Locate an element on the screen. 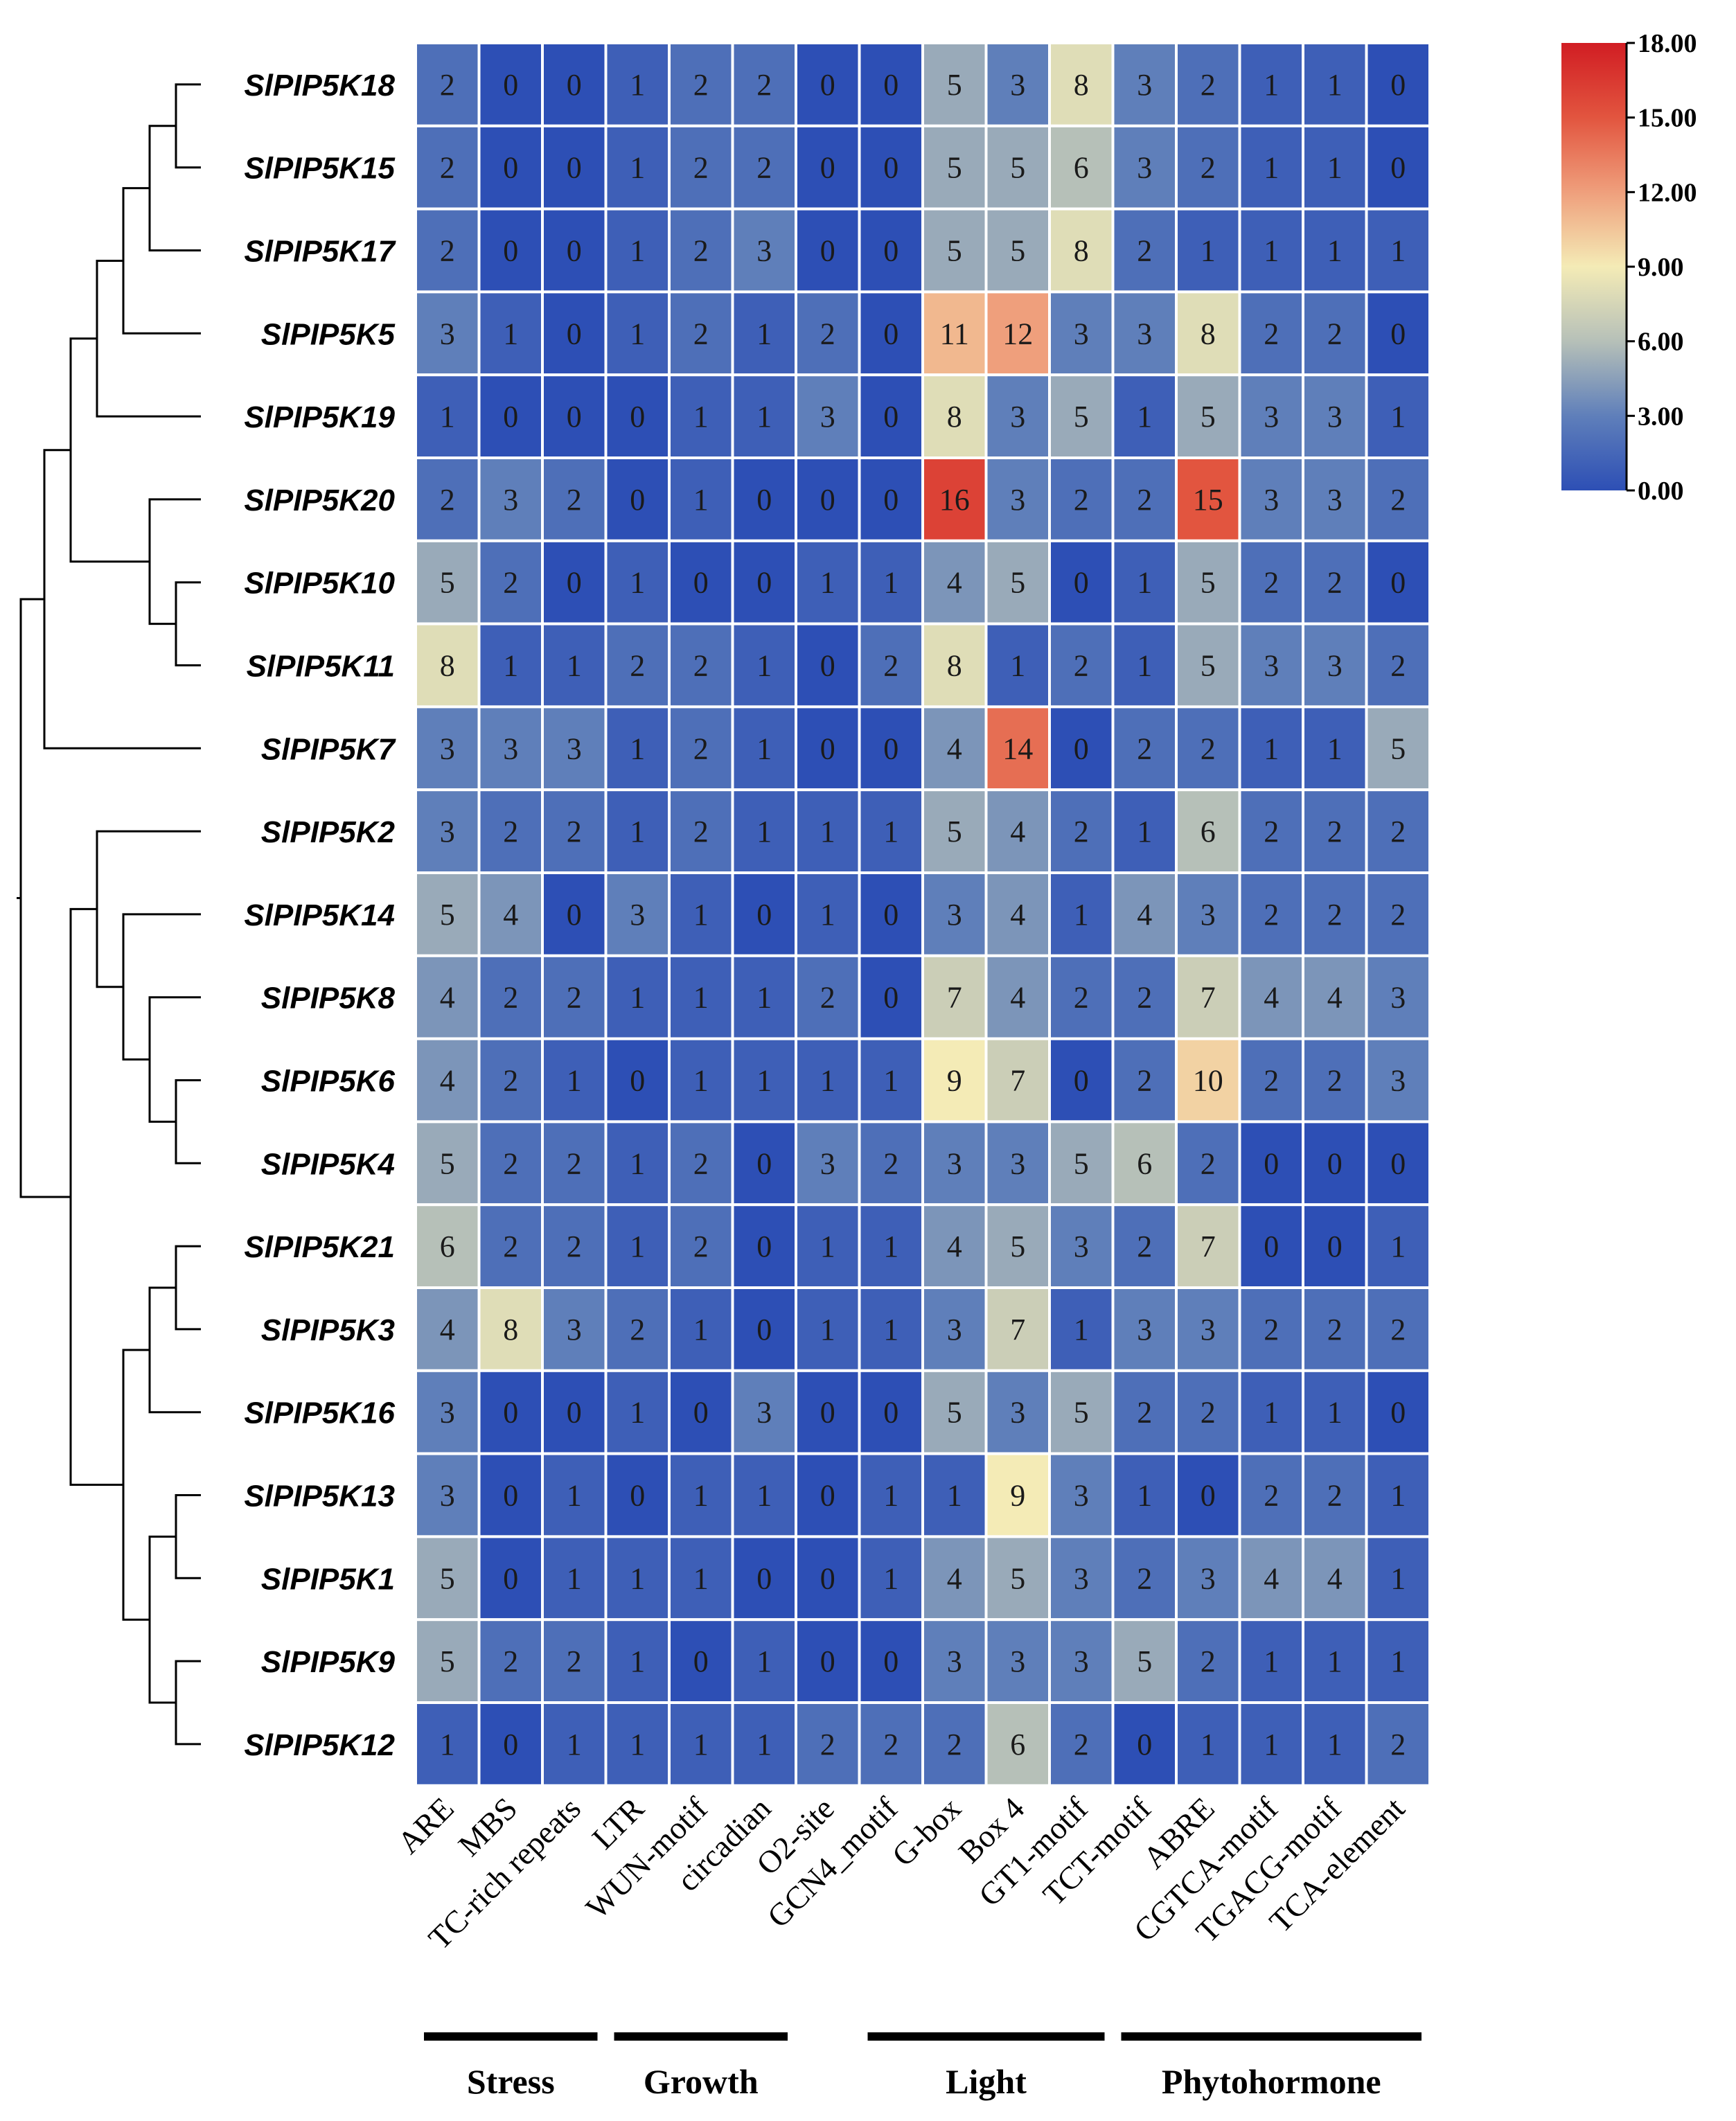 The image size is (1736, 2121). cell-value-label: 6 is located at coordinates (1209, 832).